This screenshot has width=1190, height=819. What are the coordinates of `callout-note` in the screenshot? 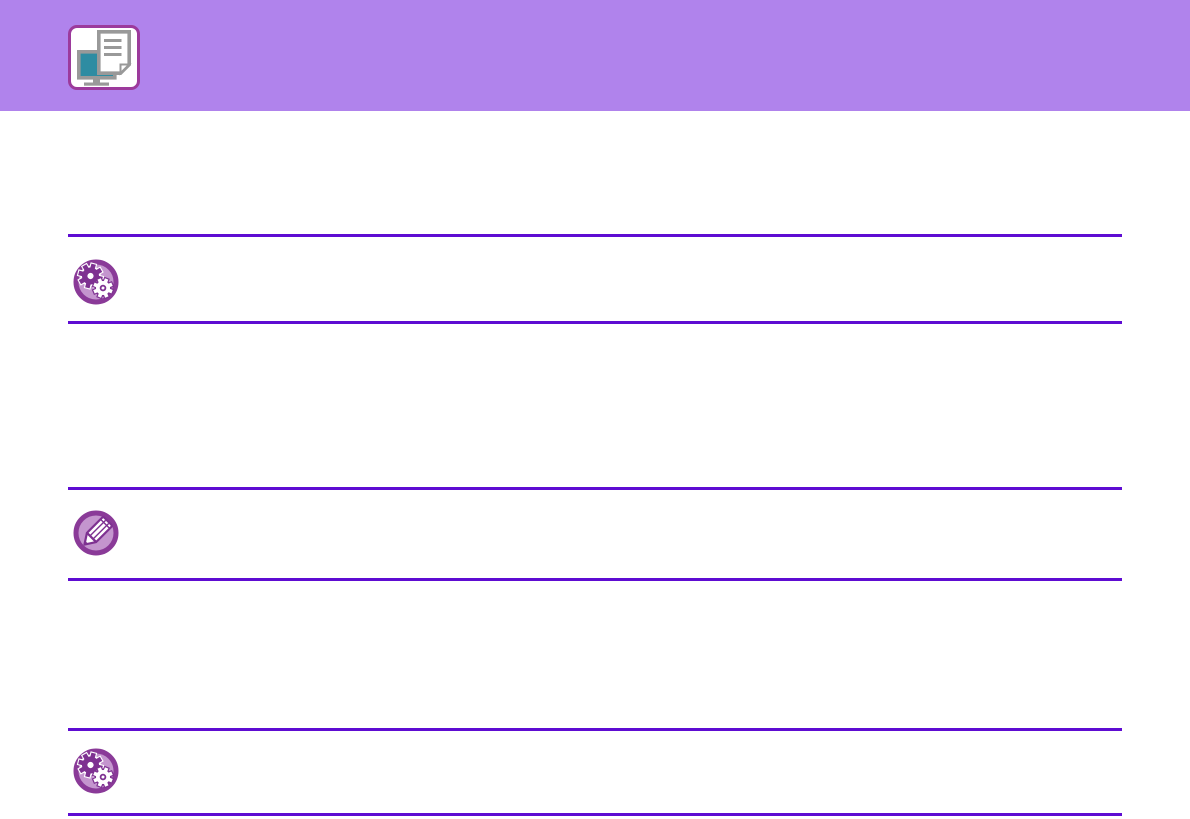 It's located at (595, 534).